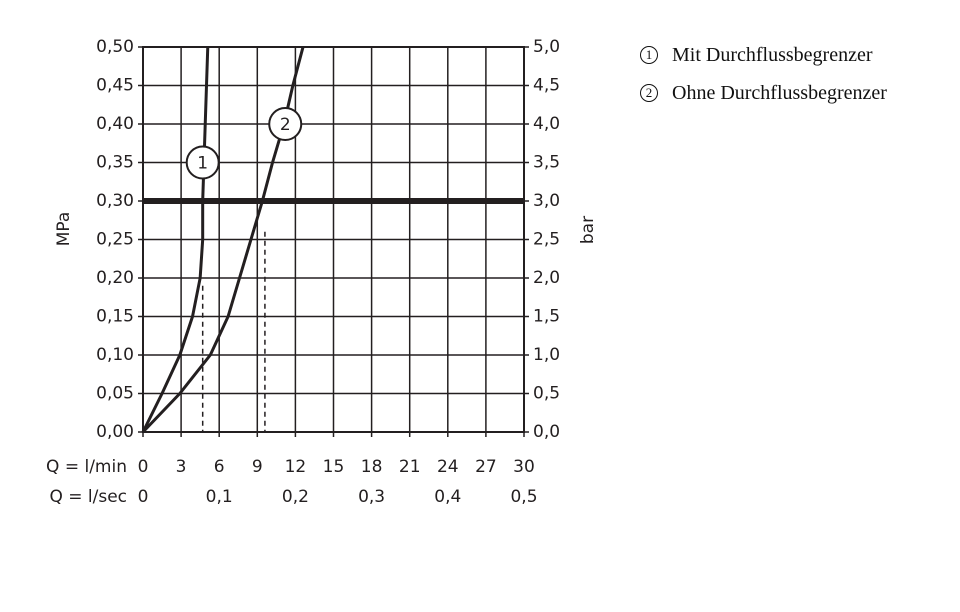 The height and width of the screenshot is (612, 960). What do you see at coordinates (546, 278) in the screenshot?
I see `y2-tick-label: 2,0` at bounding box center [546, 278].